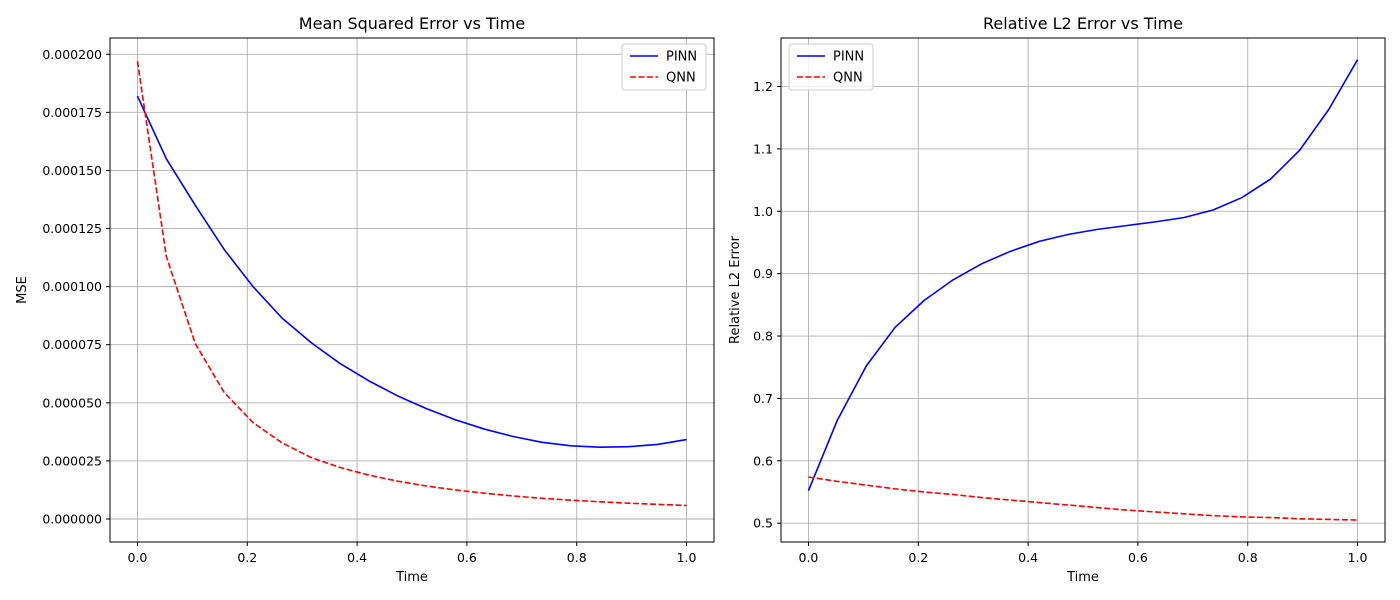 Image resolution: width=1400 pixels, height=600 pixels. I want to click on y-tick-label: 1.2, so click(763, 86).